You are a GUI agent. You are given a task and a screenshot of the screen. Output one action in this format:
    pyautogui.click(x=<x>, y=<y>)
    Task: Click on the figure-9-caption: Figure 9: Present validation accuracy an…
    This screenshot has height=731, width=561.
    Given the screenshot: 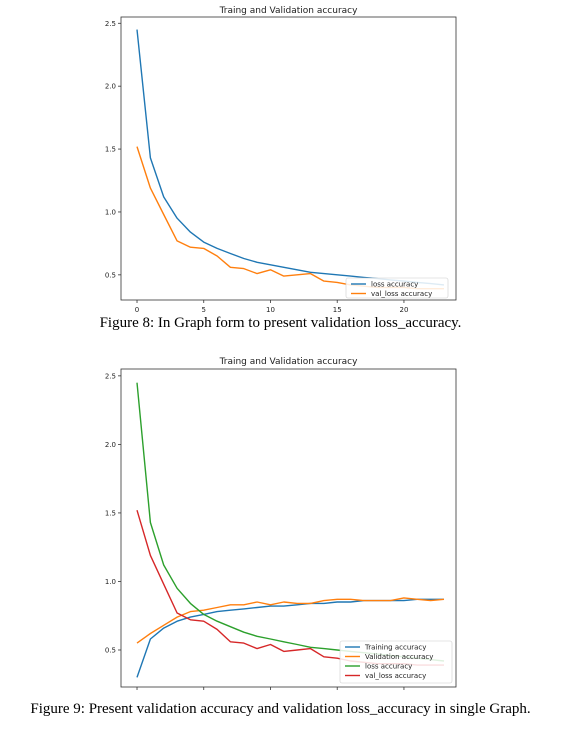 What is the action you would take?
    pyautogui.click(x=280, y=709)
    